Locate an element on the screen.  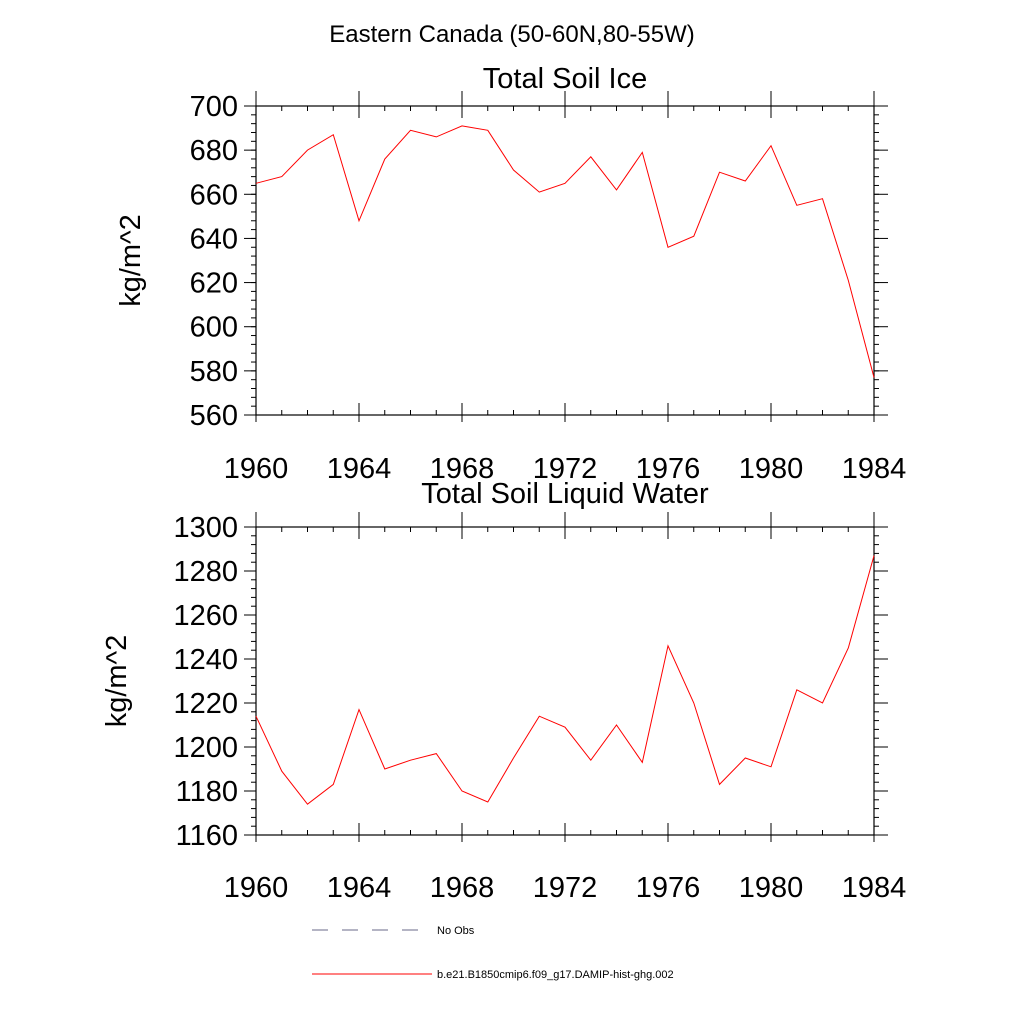
y-tick-label: 680 is located at coordinates (214, 151).